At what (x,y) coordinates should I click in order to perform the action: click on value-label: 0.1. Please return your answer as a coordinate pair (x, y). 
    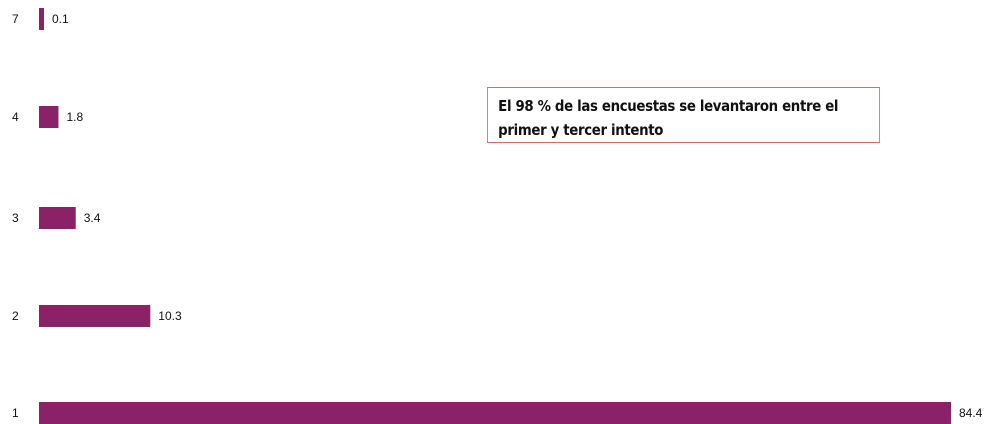
    Looking at the image, I should click on (60, 19).